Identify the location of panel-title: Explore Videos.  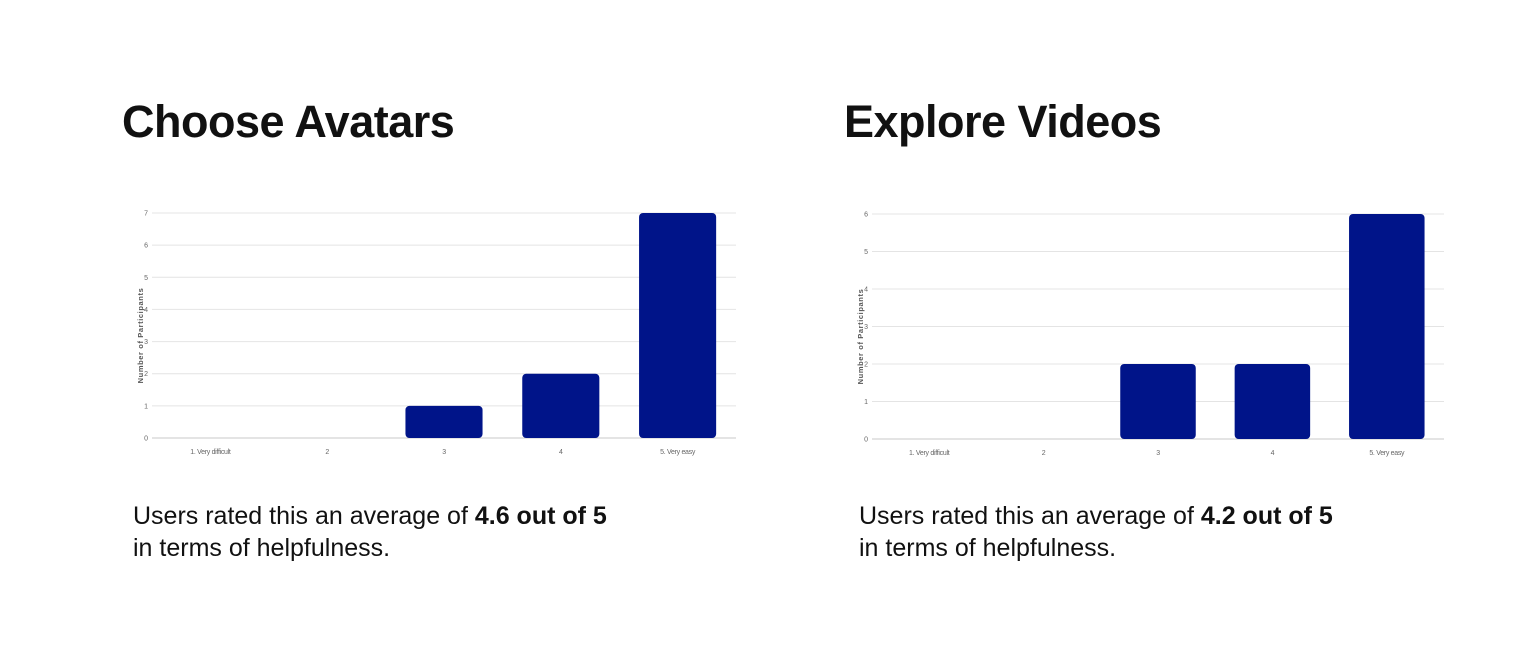
(1003, 121).